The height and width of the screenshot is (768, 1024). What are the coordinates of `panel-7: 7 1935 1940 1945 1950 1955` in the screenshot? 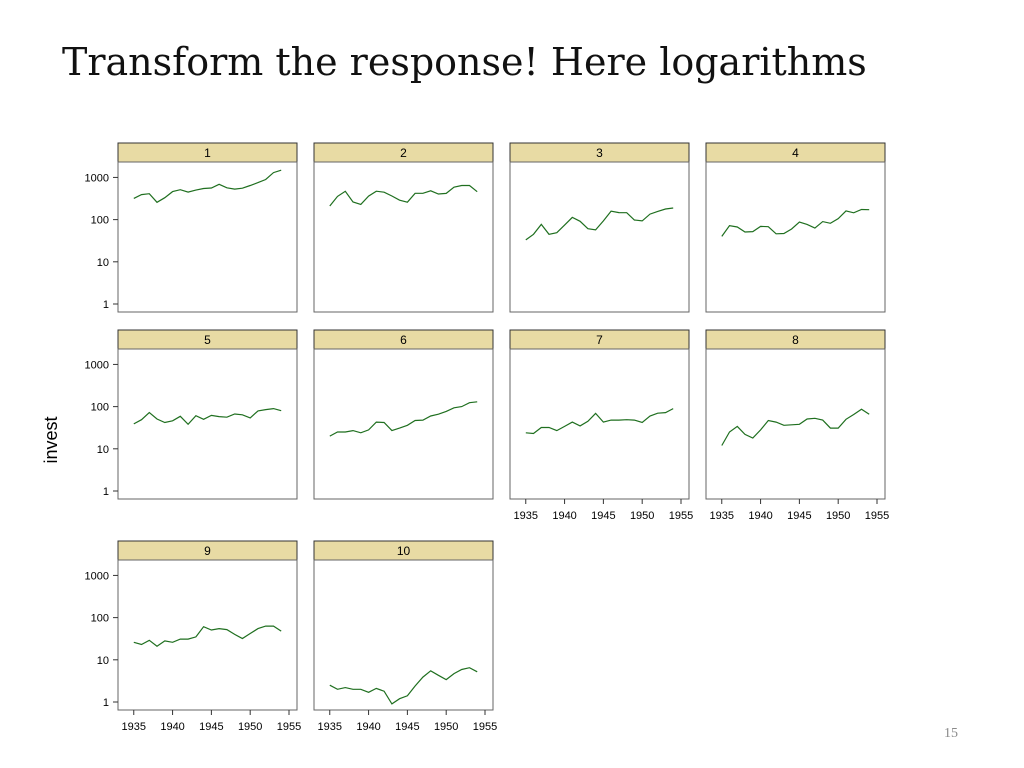 It's located at (601, 425).